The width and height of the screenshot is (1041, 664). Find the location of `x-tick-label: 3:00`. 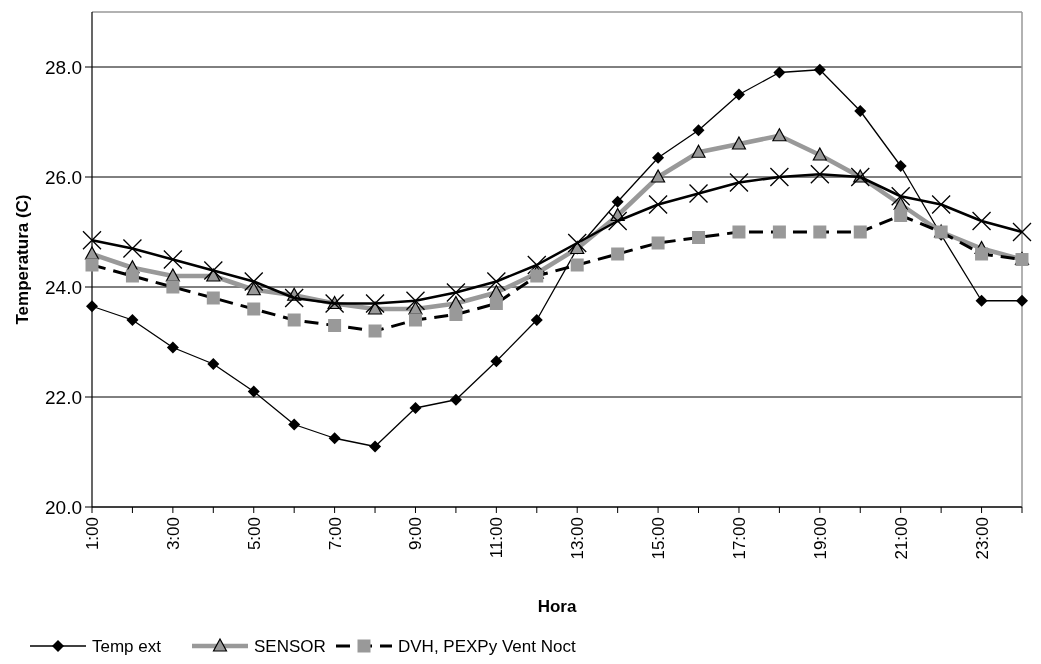

x-tick-label: 3:00 is located at coordinates (173, 534).